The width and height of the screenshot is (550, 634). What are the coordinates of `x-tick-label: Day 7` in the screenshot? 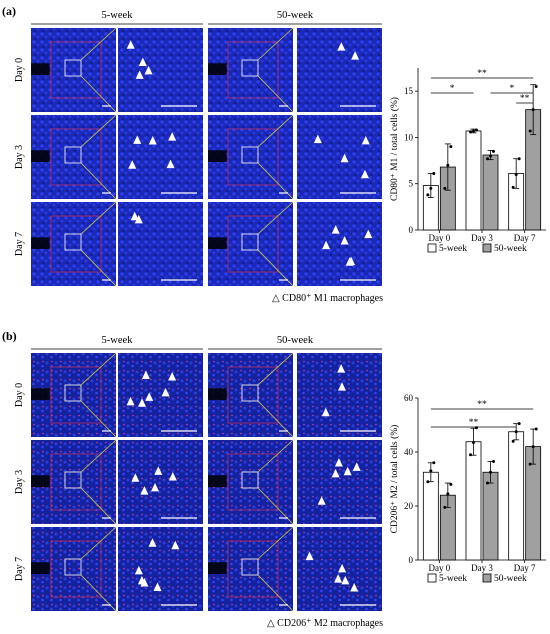 It's located at (525, 568).